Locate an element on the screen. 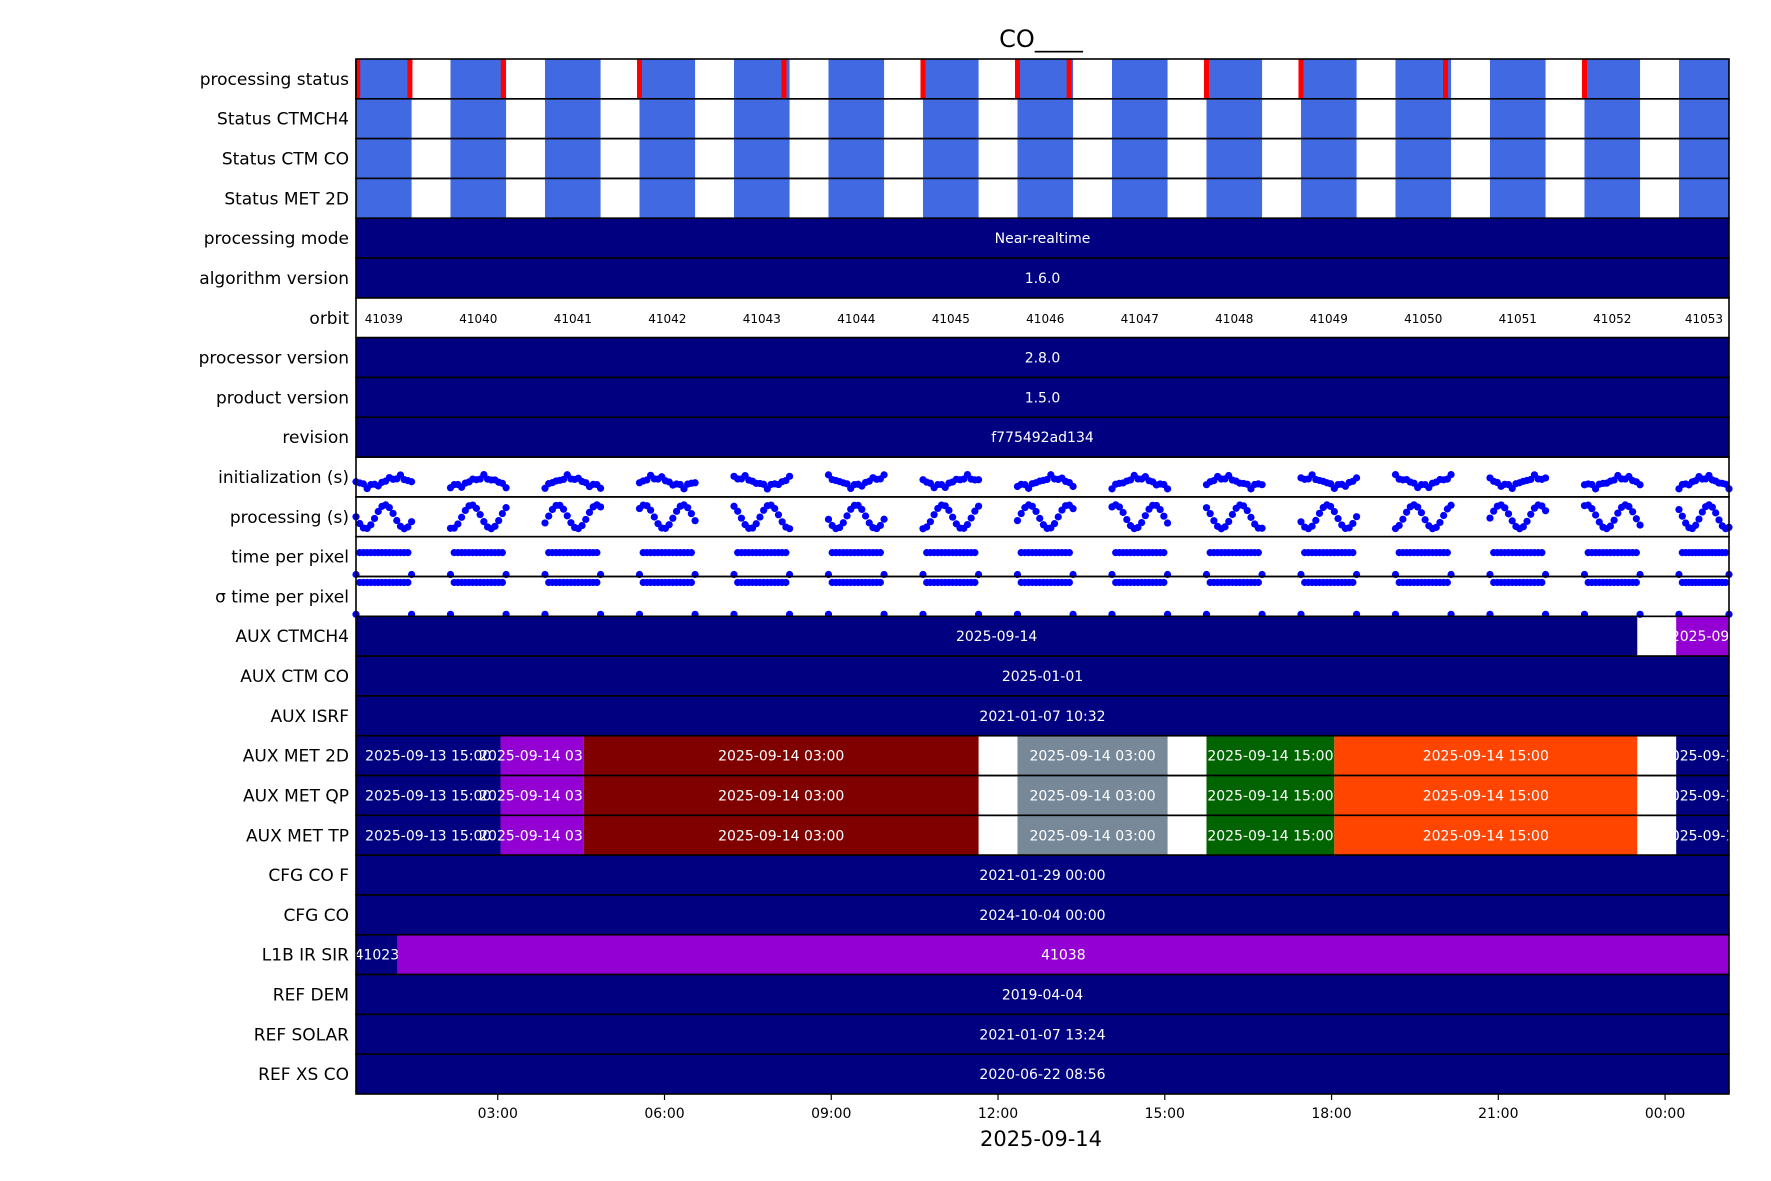 The image size is (1771, 1181). row-label: L1B IR SIR is located at coordinates (305, 956).